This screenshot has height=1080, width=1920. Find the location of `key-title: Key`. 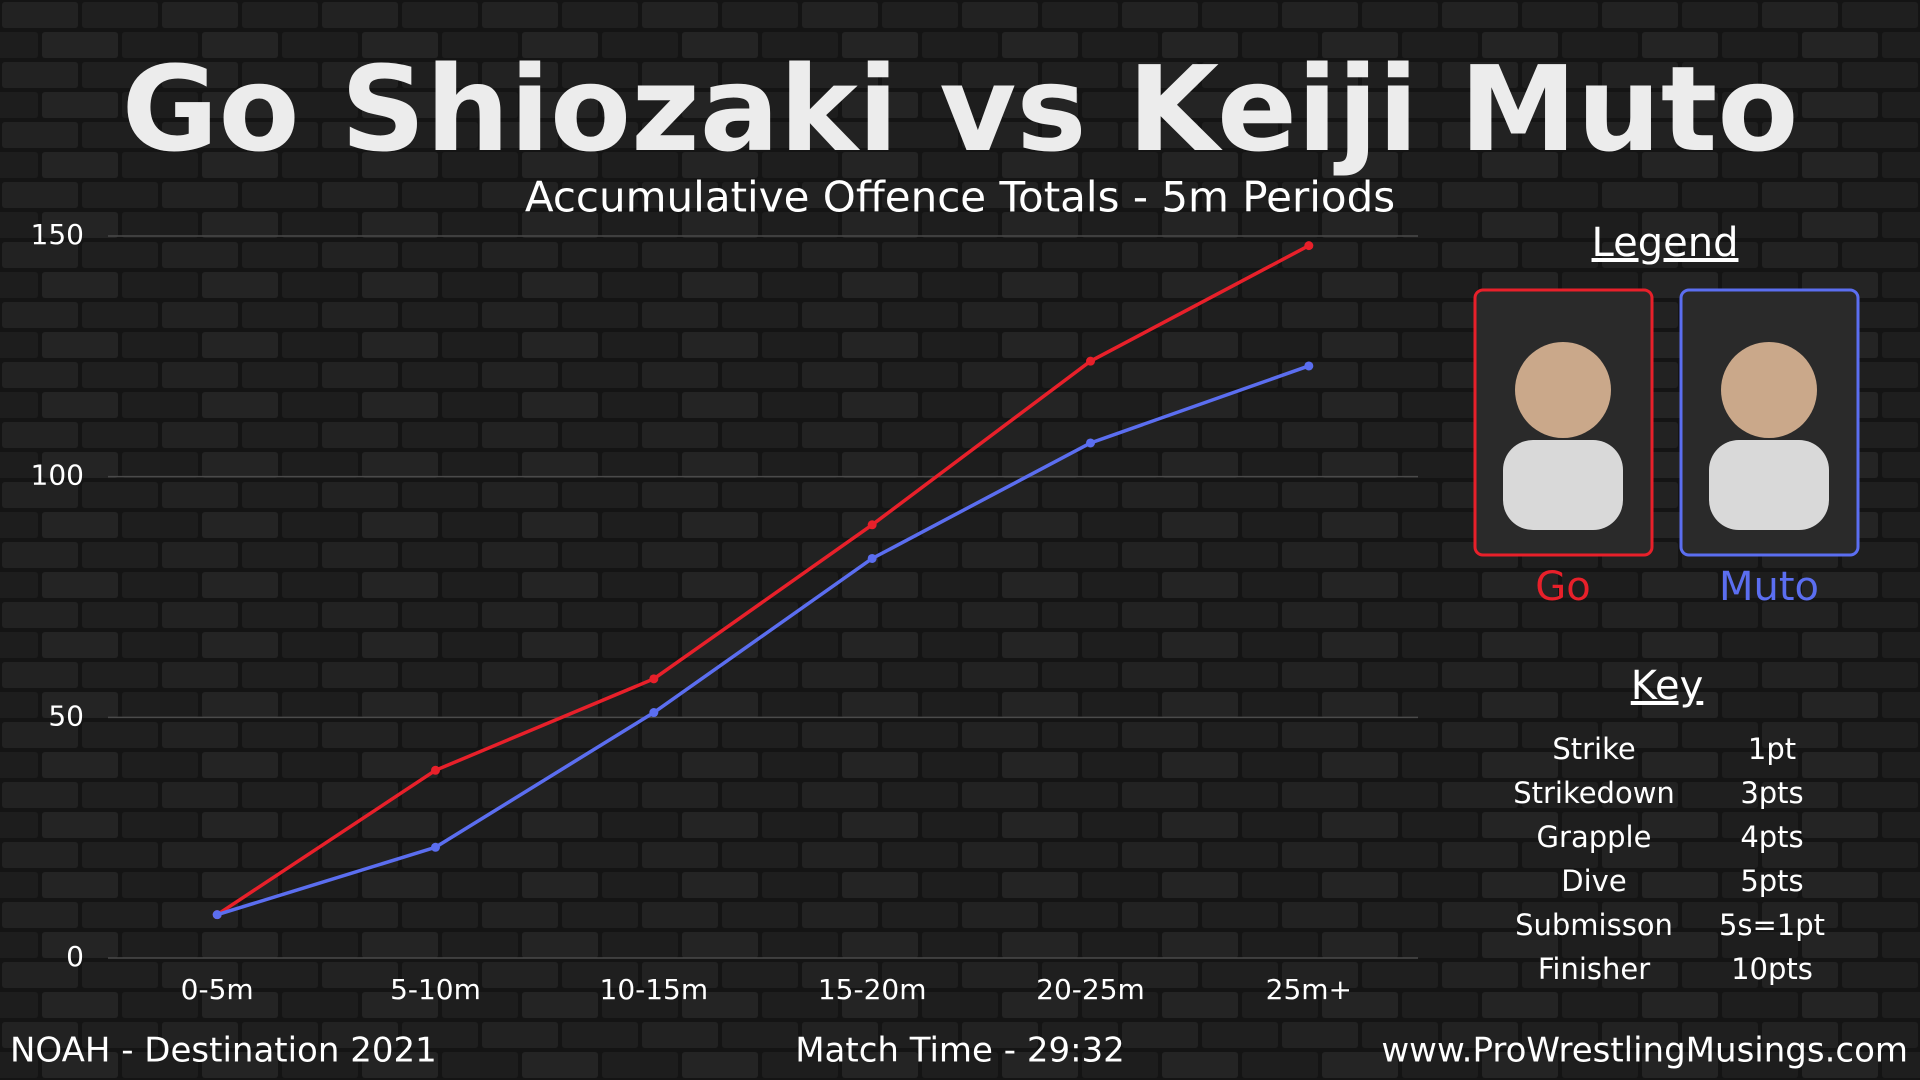

key-title: Key is located at coordinates (1667, 686).